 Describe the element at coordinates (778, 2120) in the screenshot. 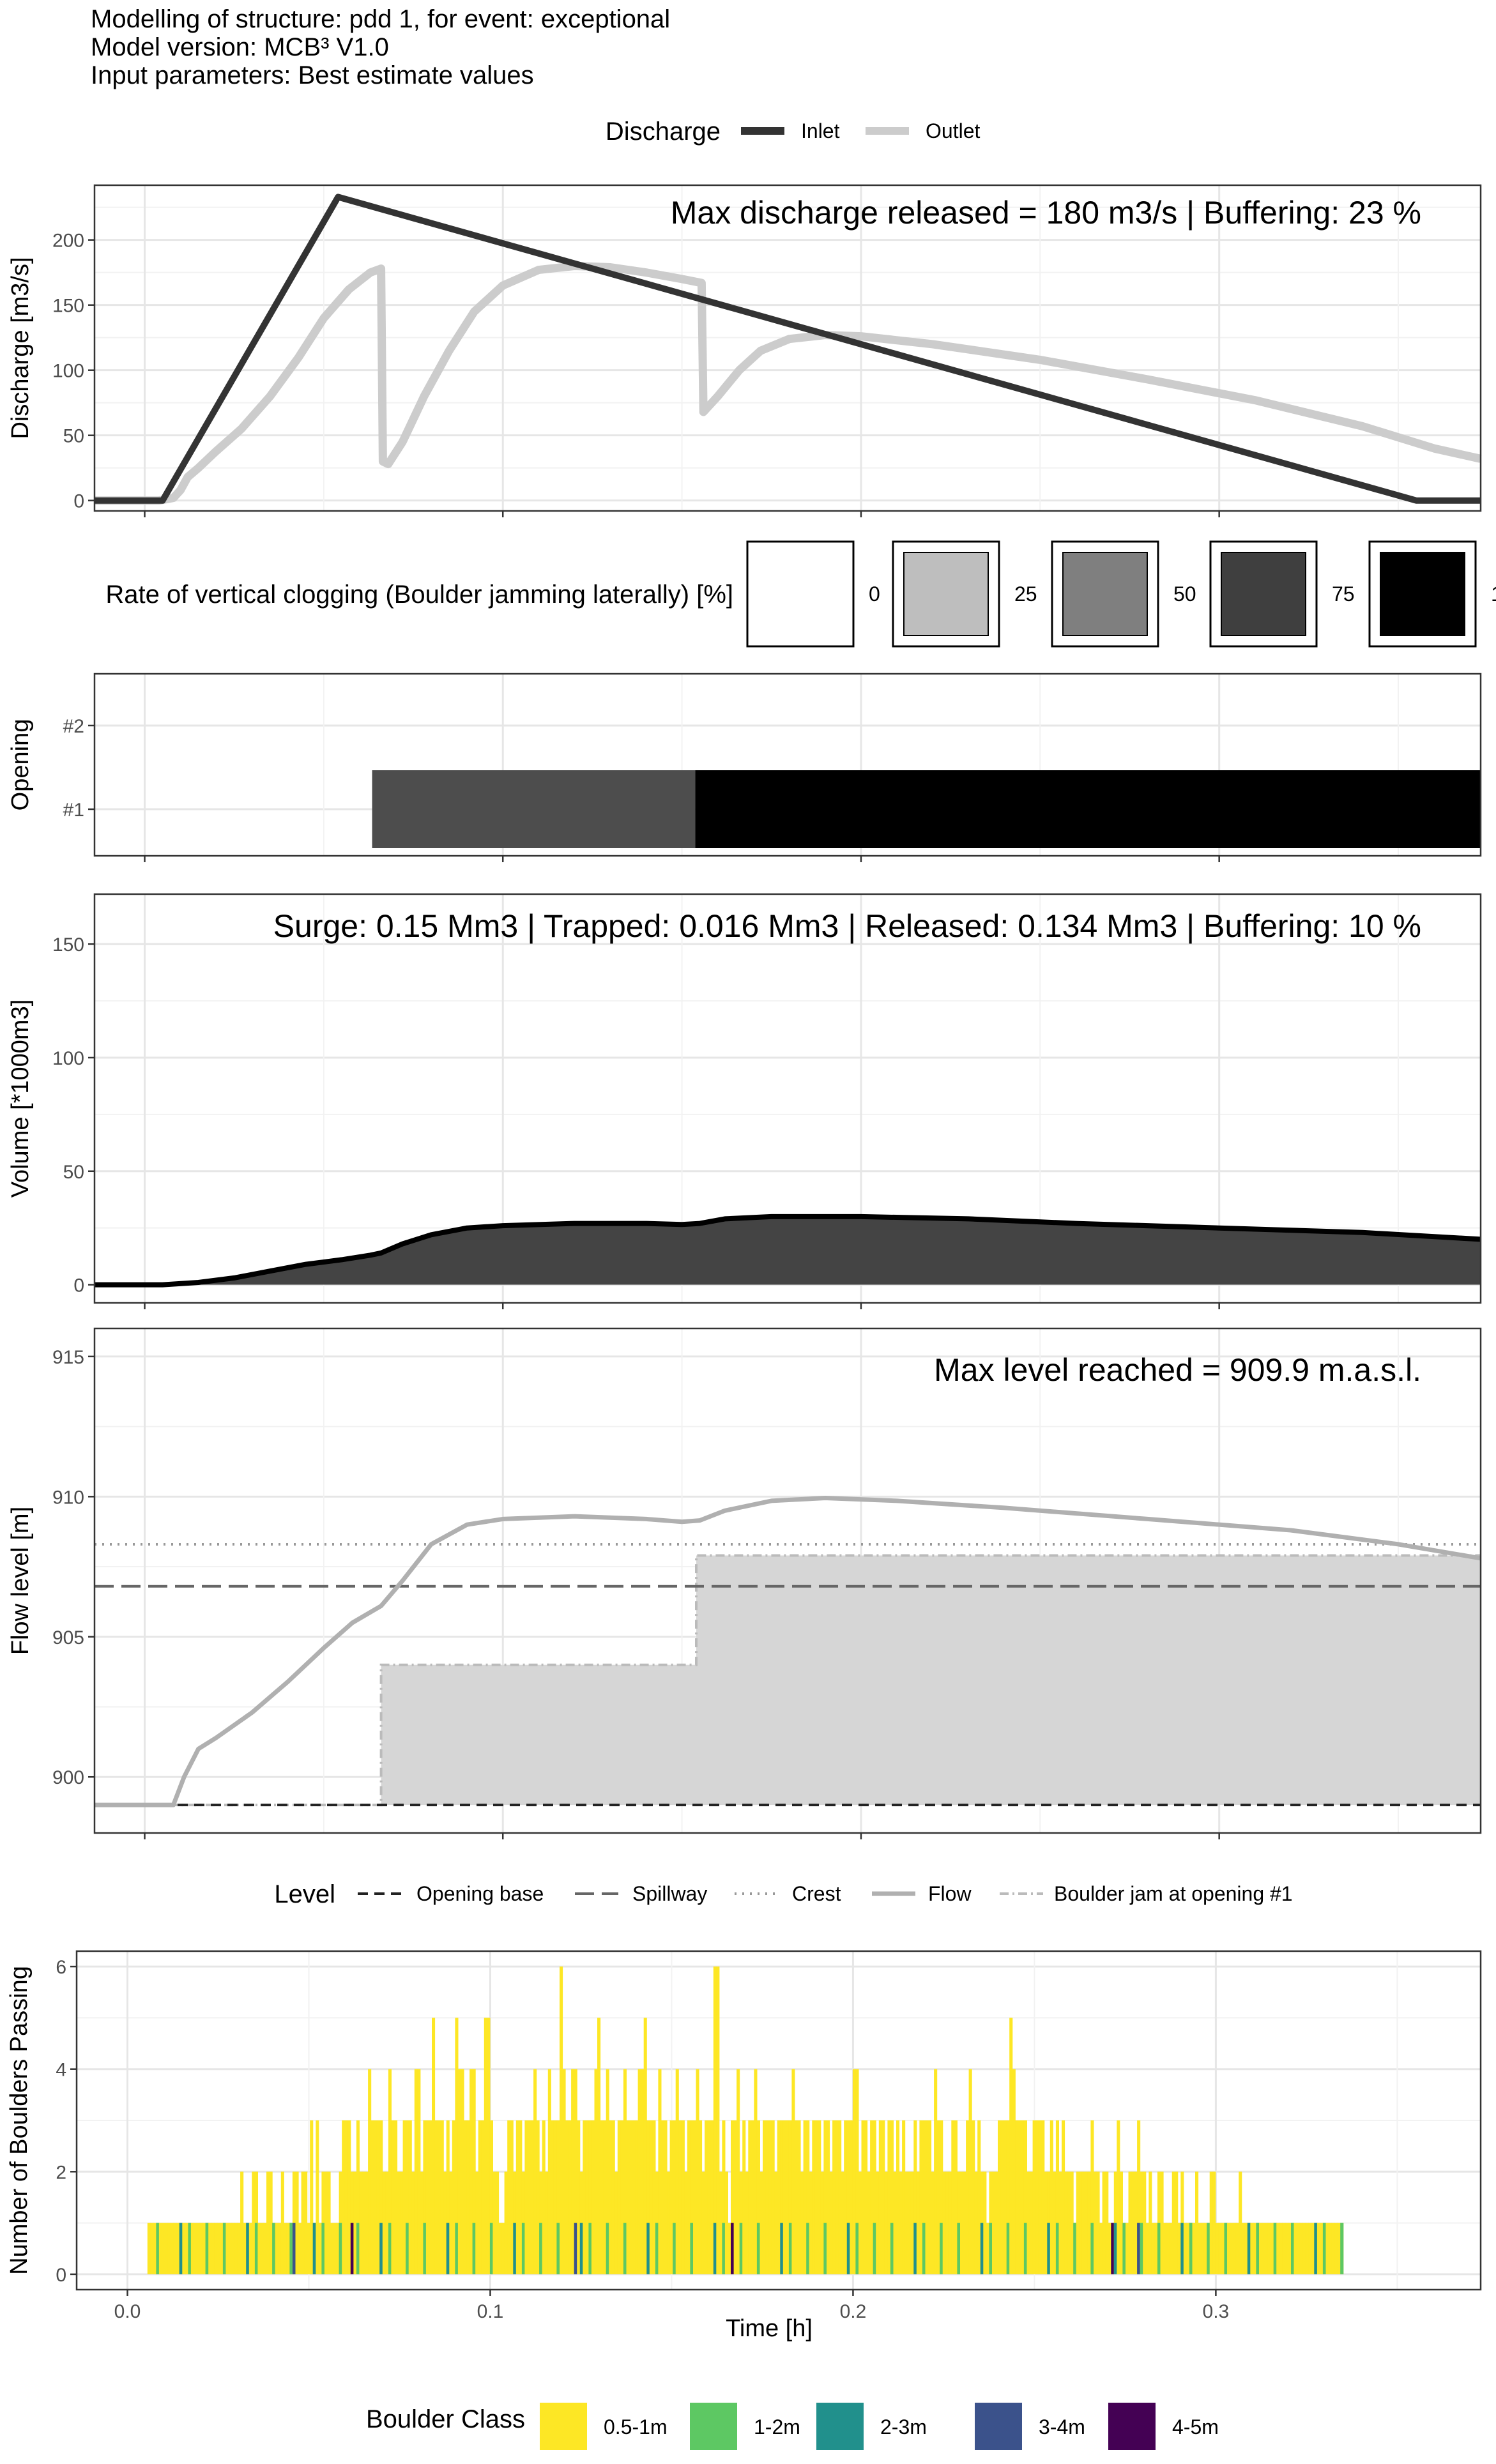

I see `boulders-panel-border` at that location.